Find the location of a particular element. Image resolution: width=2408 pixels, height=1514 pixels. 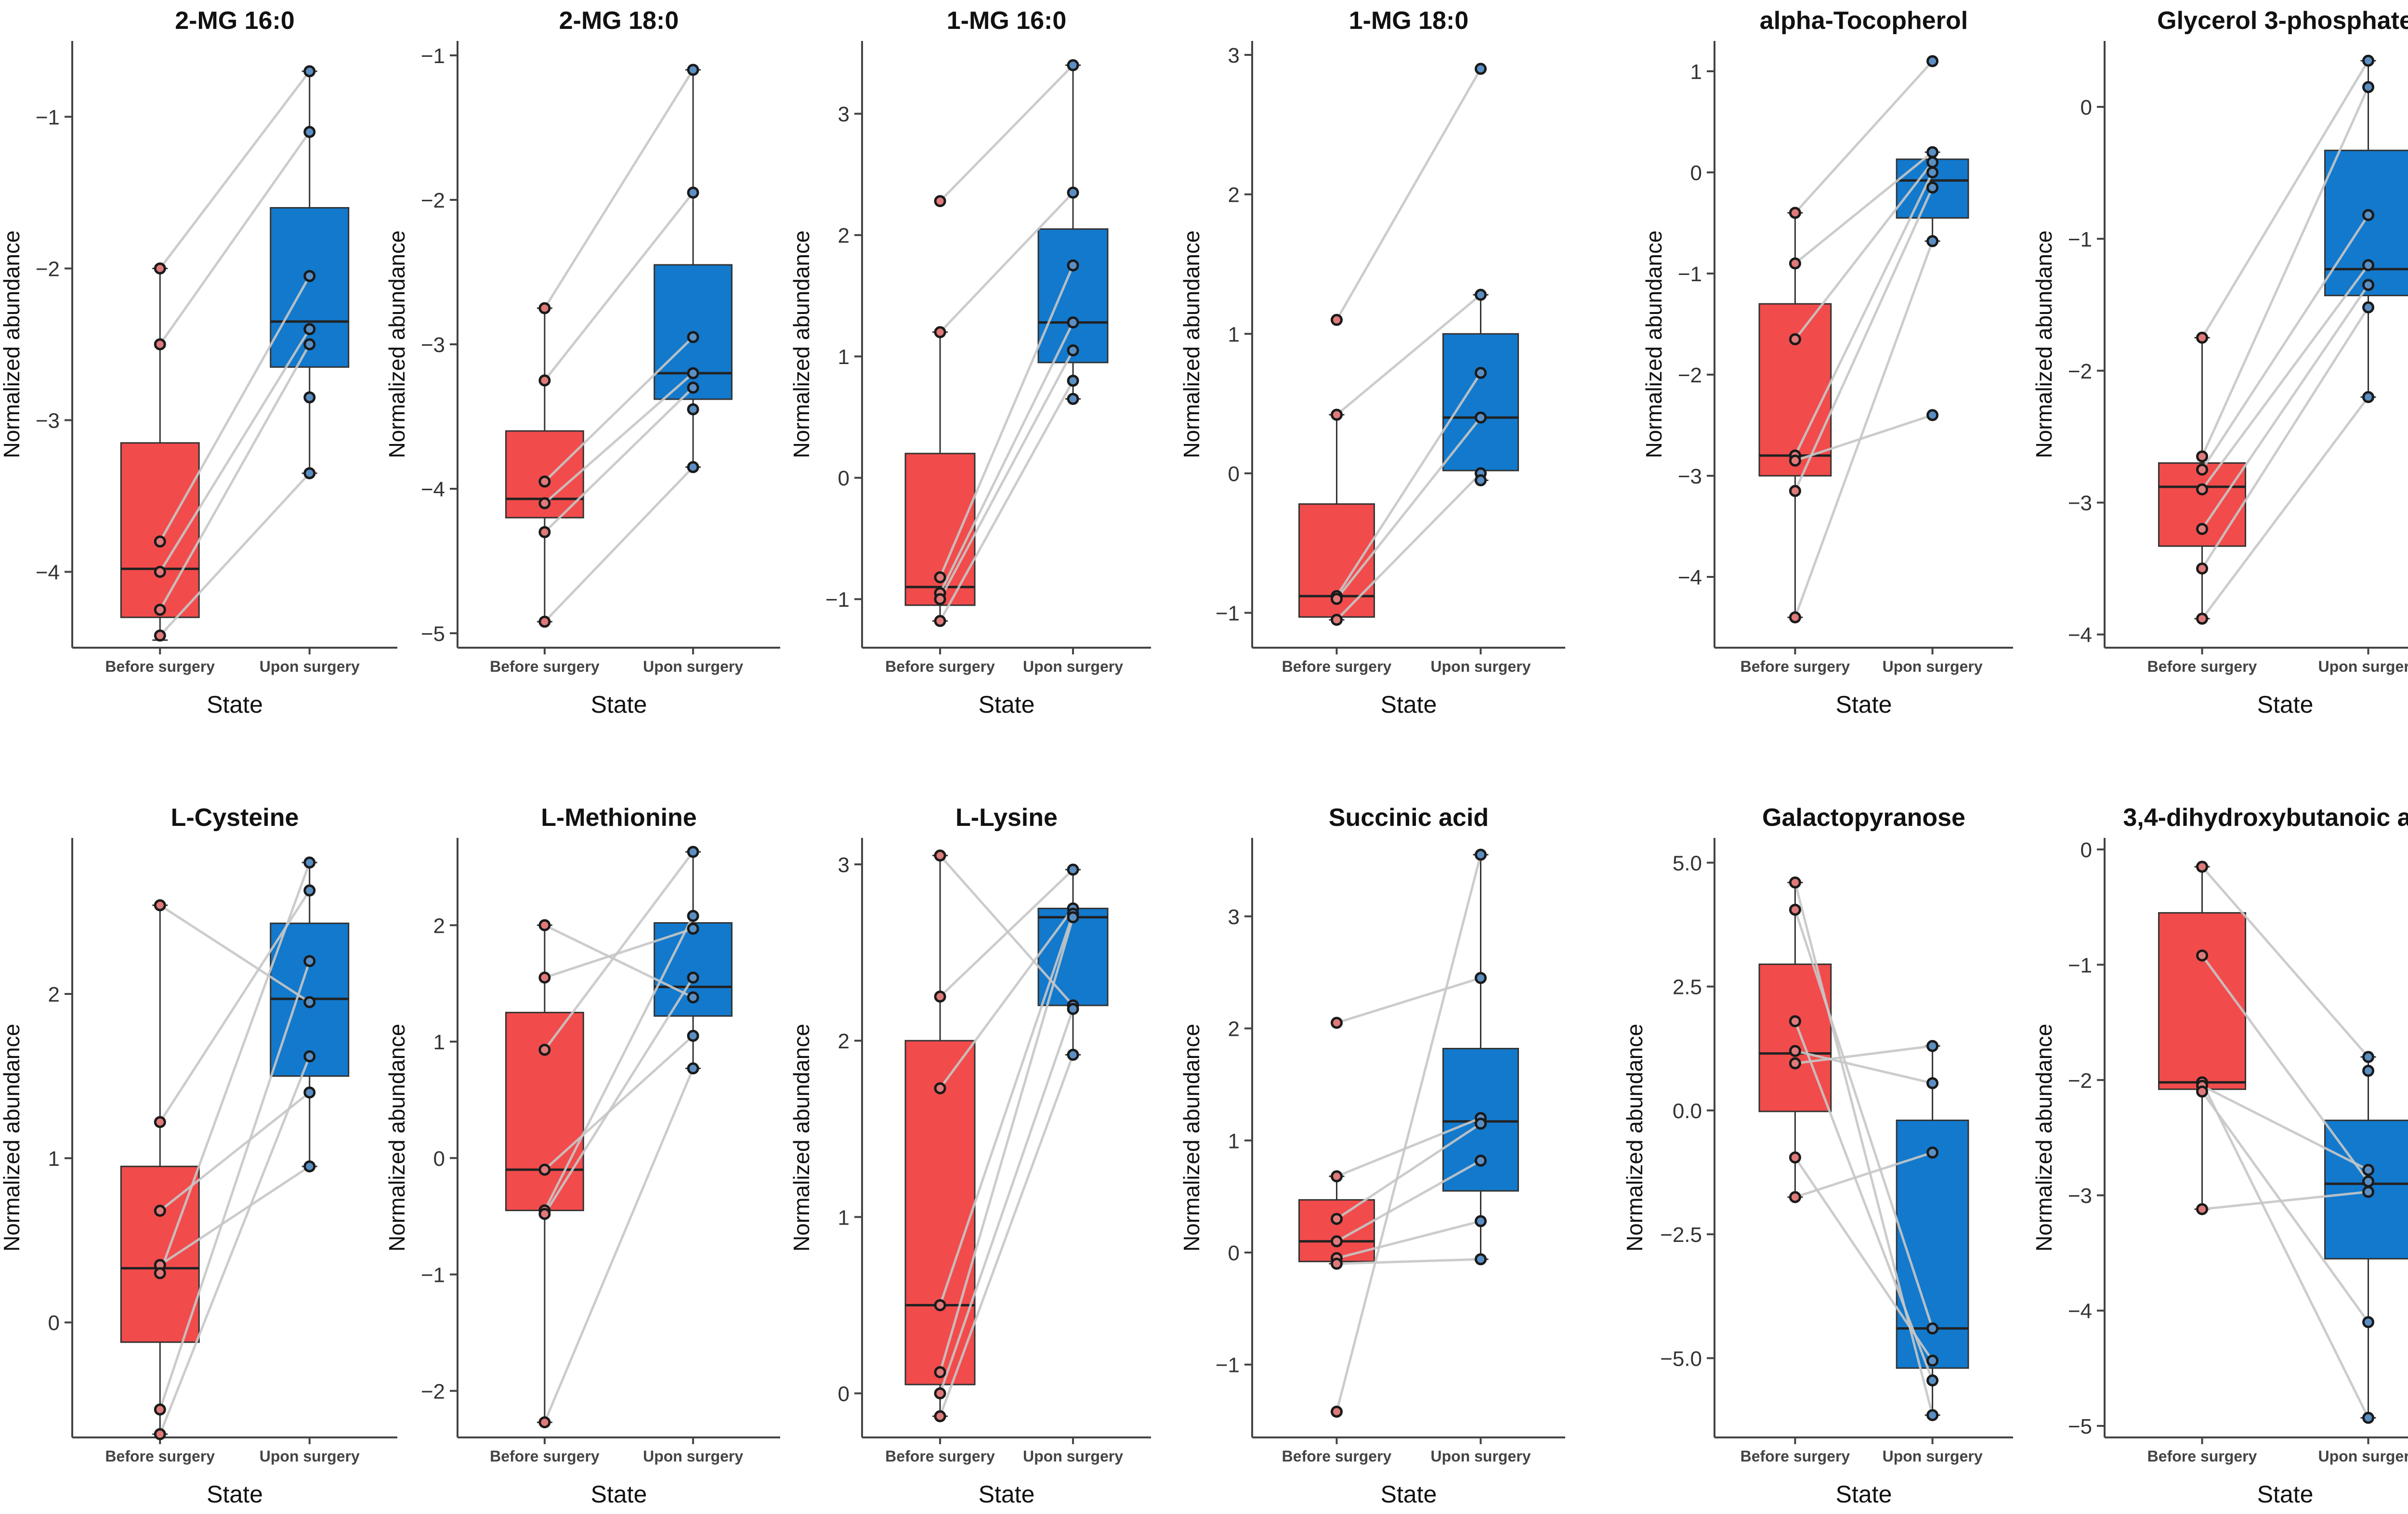

panel-title: Glycerol 3-phosphate is located at coordinates (2282, 21).